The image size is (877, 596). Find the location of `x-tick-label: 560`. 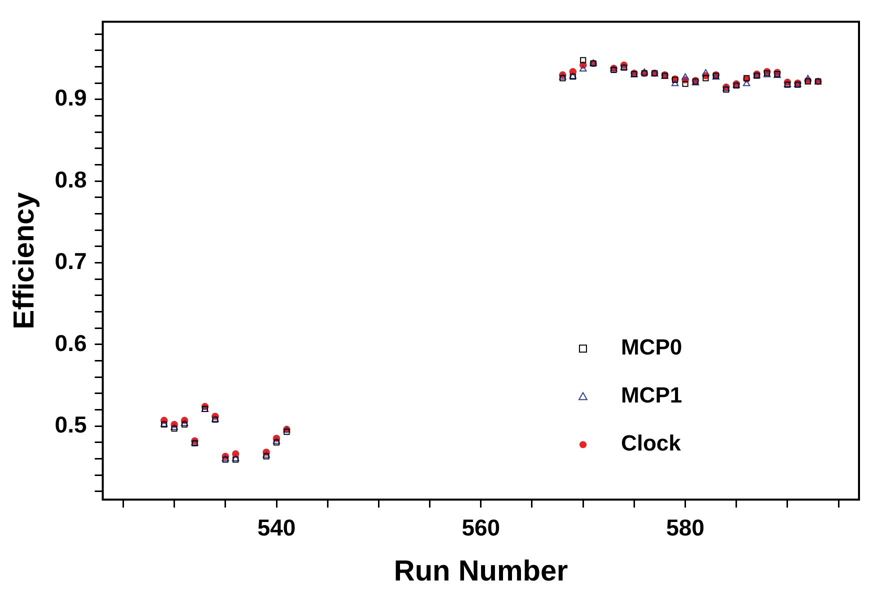

x-tick-label: 560 is located at coordinates (481, 527).